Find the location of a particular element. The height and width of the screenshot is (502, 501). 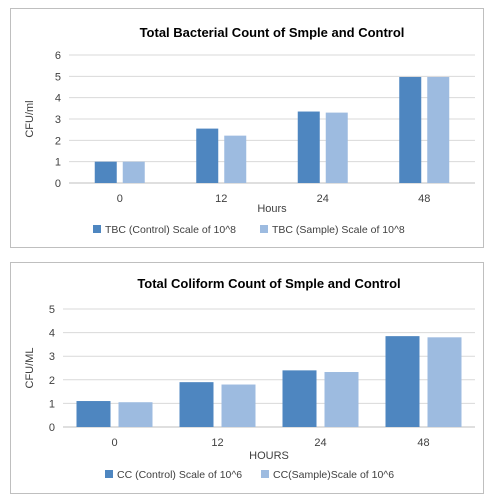

tbc-legend-label: TBC (Control) Scale of 10^8 is located at coordinates (170, 230).